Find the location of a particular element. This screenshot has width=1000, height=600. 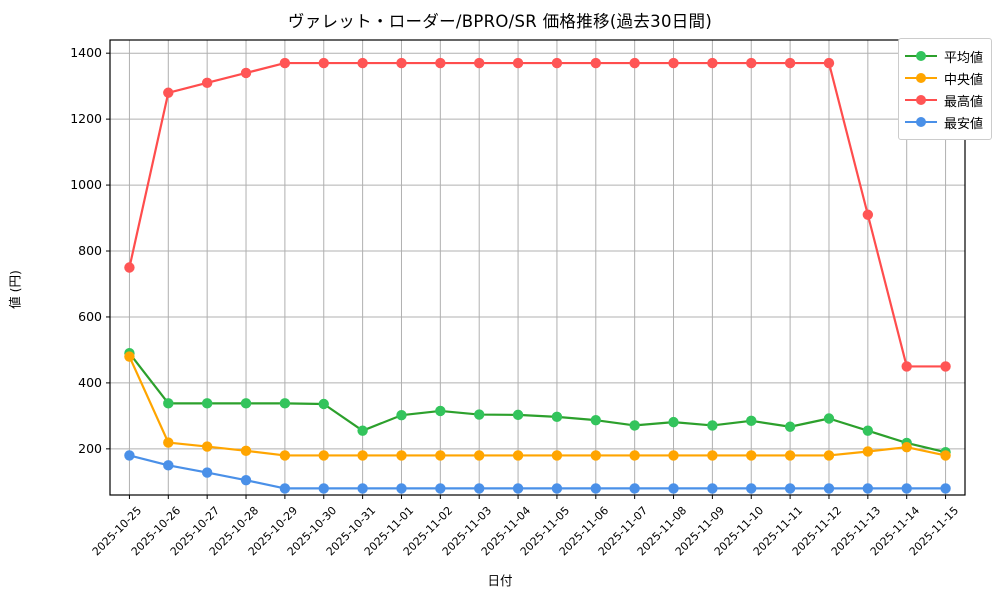

legend-item-2: 中央値 is located at coordinates (943, 78).